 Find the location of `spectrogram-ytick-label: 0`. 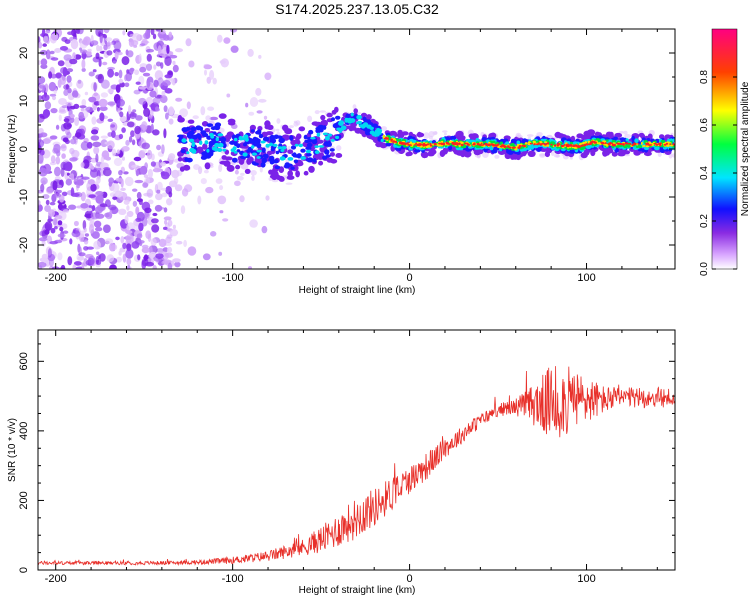

spectrogram-ytick-label: 0 is located at coordinates (24, 149).